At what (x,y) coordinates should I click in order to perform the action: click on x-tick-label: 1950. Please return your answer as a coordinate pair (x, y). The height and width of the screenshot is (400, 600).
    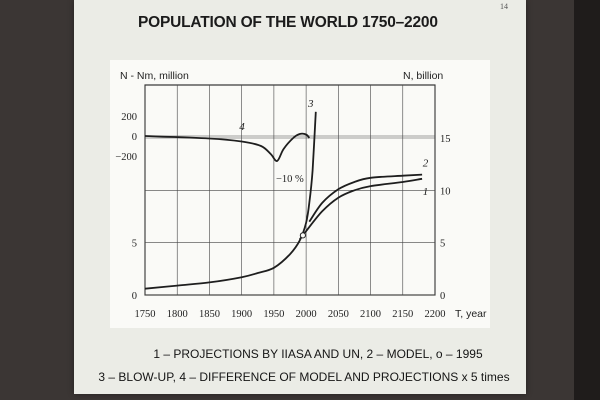
    Looking at the image, I should click on (273, 314).